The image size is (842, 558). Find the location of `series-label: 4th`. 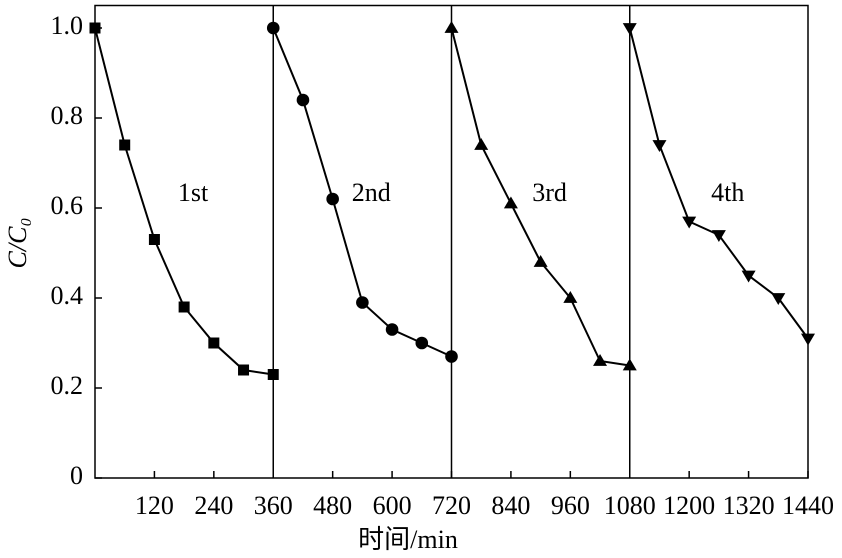

series-label: 4th is located at coordinates (727, 192).